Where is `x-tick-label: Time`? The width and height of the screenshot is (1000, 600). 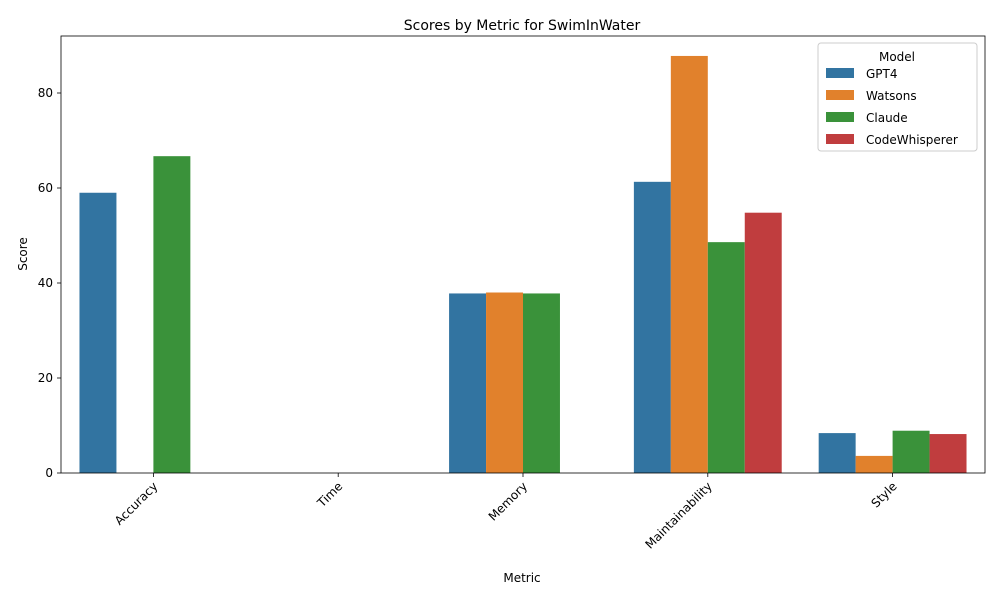
x-tick-label: Time is located at coordinates (329, 494).